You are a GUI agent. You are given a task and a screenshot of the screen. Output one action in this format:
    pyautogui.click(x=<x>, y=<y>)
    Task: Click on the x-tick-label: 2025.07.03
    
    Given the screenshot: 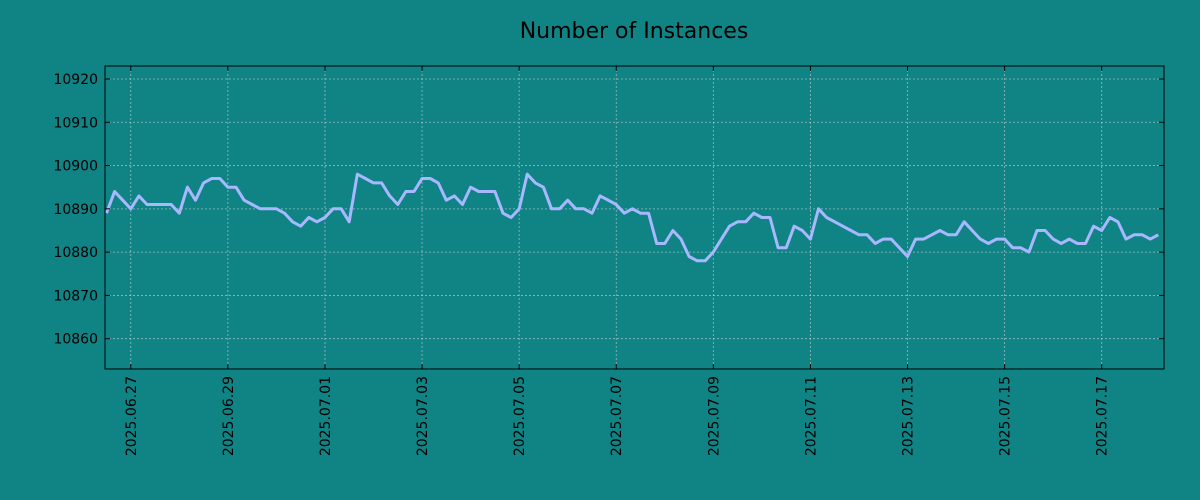 What is the action you would take?
    pyautogui.click(x=423, y=416)
    